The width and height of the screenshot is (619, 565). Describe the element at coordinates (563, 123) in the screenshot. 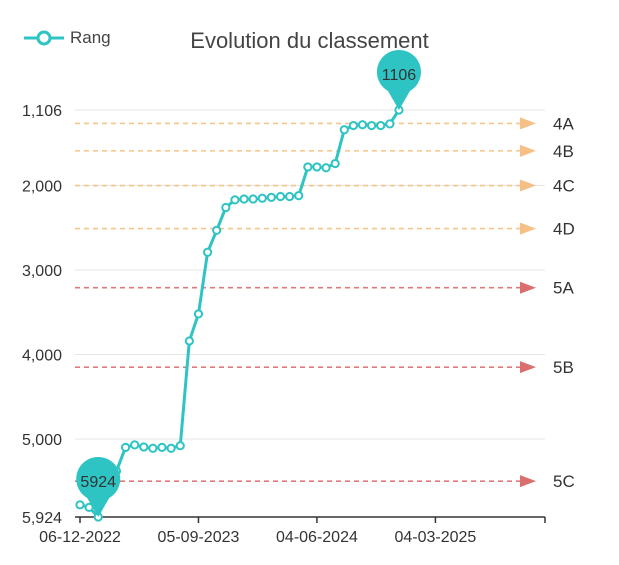

I see `threshold-label: 4A` at that location.